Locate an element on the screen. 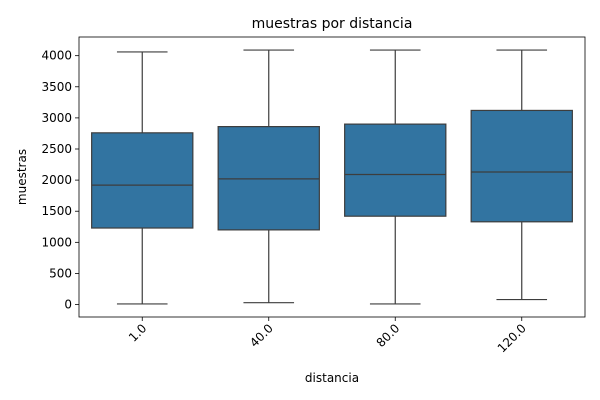 The height and width of the screenshot is (400, 600). x-axis: 1.0 40.0 80.0 120.0 is located at coordinates (327, 336).